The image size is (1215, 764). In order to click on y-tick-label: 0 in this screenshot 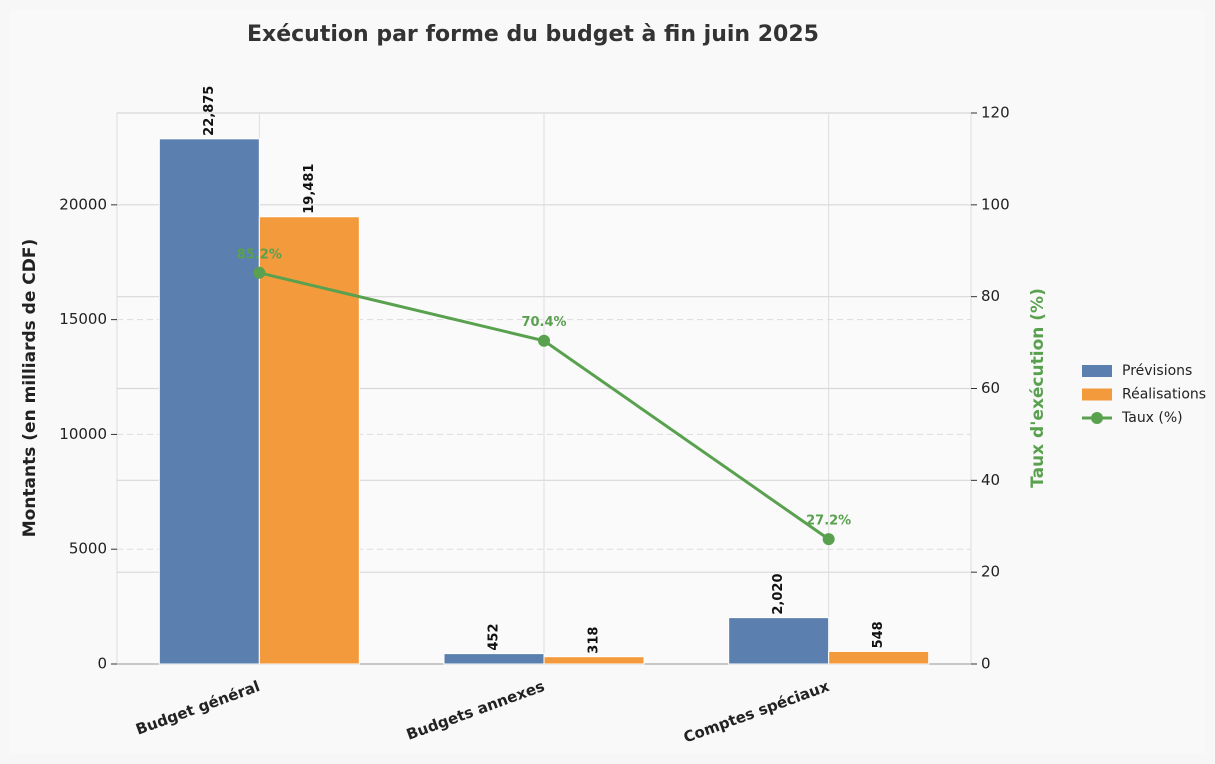, I will do `click(102, 664)`.